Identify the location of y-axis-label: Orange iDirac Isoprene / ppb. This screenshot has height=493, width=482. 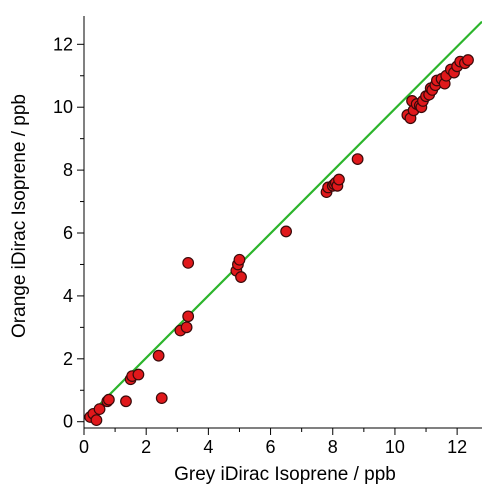
(19, 216).